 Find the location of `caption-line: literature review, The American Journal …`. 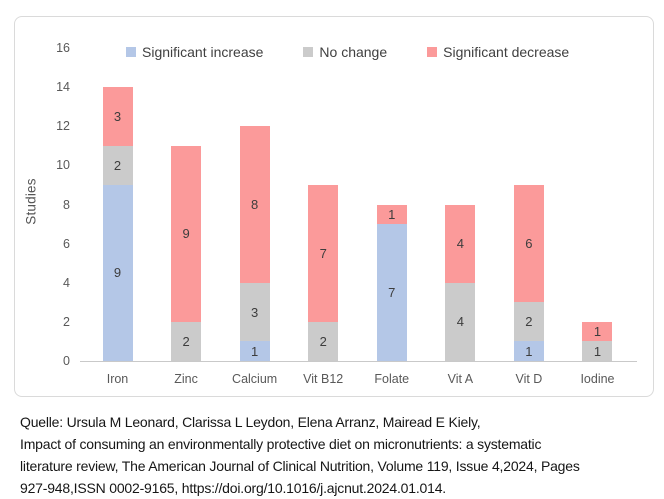

caption-line: literature review, The American Journal … is located at coordinates (300, 466).